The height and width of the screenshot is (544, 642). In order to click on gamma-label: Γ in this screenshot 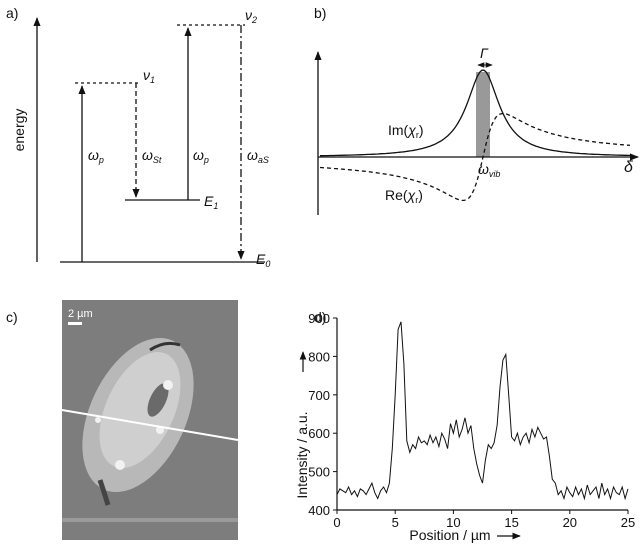, I will do `click(484, 53)`.